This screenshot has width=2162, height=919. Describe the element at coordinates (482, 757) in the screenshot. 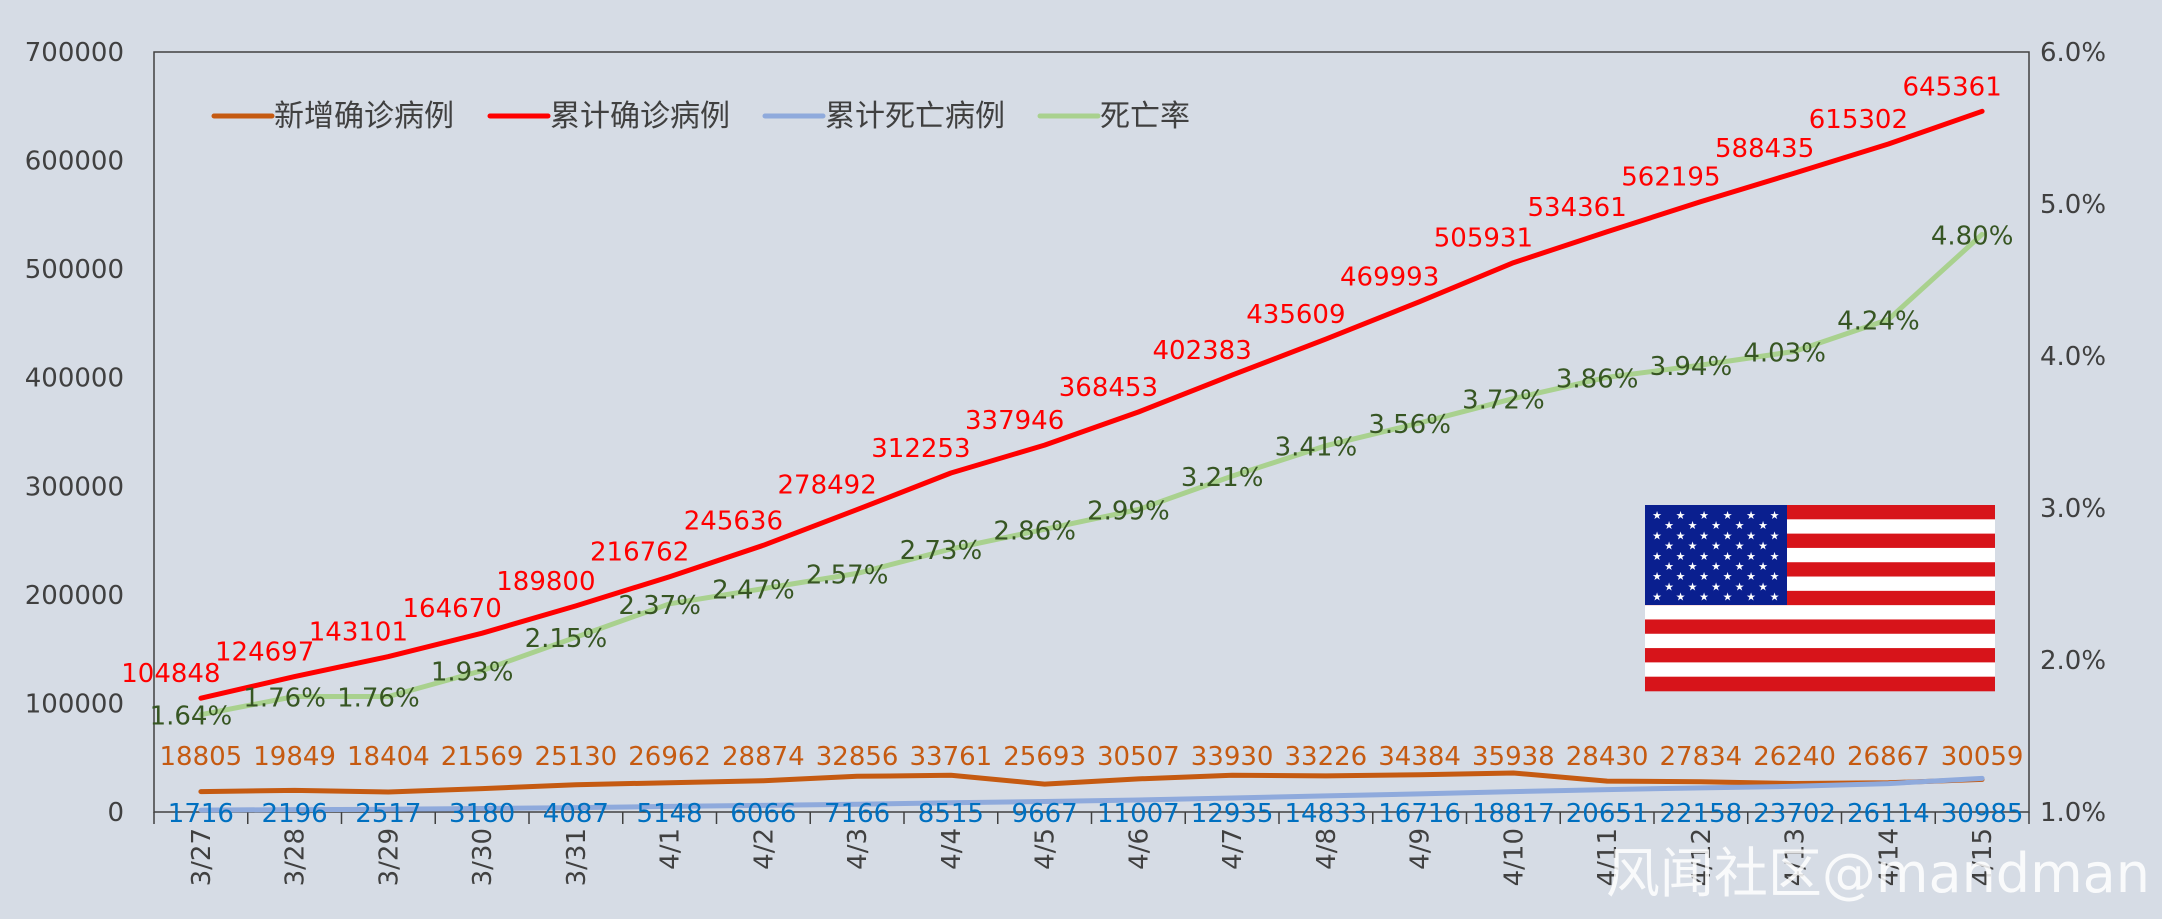

I see `new-cases-label: 21569` at that location.